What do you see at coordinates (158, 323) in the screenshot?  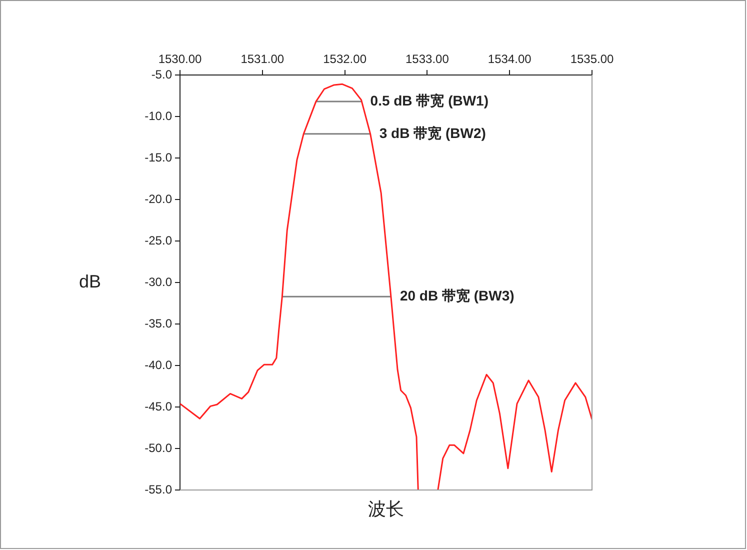 I see `y-tick-label: -35.0` at bounding box center [158, 323].